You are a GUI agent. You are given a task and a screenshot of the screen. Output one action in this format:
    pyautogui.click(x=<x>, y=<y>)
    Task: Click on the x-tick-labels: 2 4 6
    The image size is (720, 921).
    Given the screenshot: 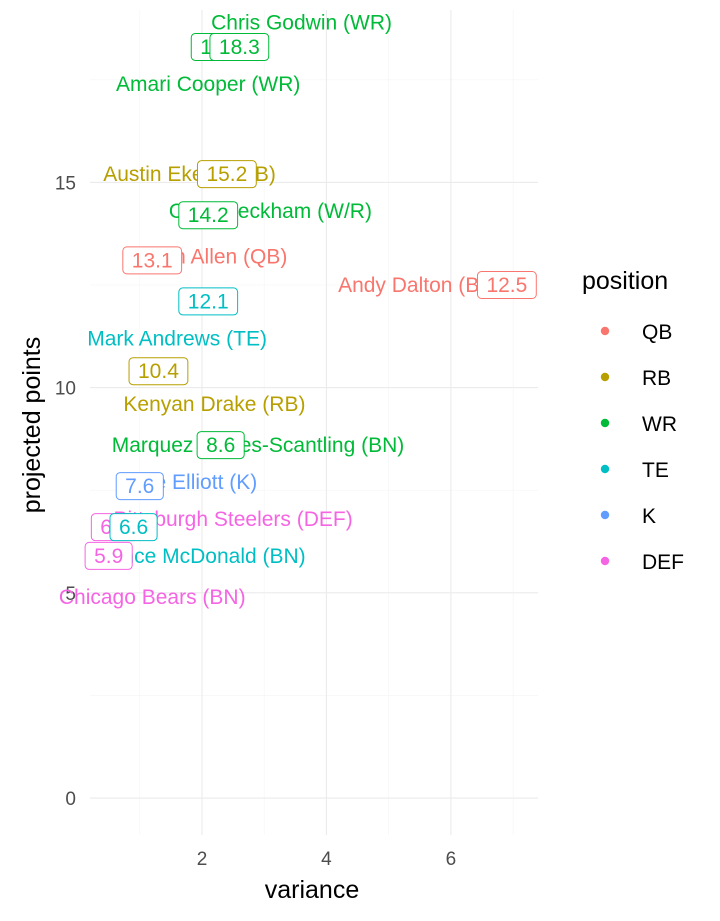 What is the action you would take?
    pyautogui.click(x=326, y=859)
    